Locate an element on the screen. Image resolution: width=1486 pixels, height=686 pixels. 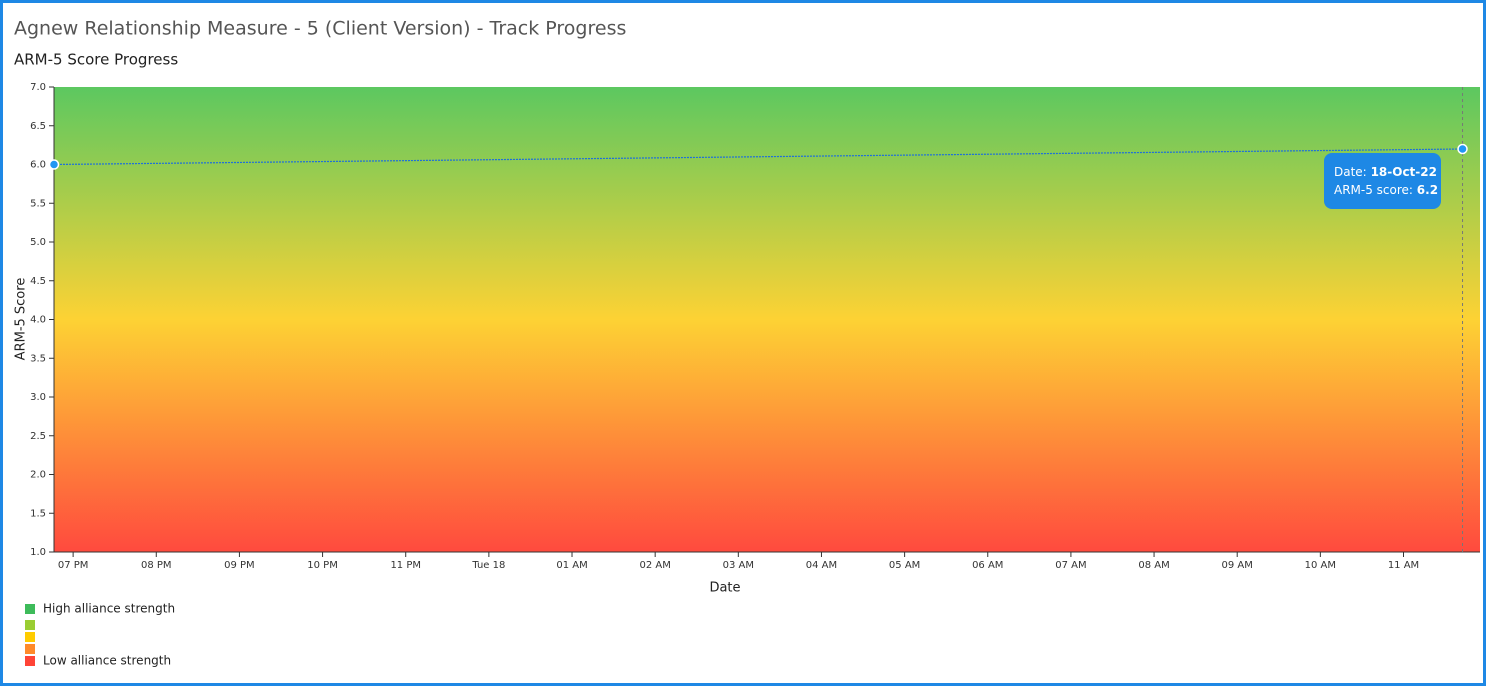
tooltip-date-label: Date: is located at coordinates (1350, 172).